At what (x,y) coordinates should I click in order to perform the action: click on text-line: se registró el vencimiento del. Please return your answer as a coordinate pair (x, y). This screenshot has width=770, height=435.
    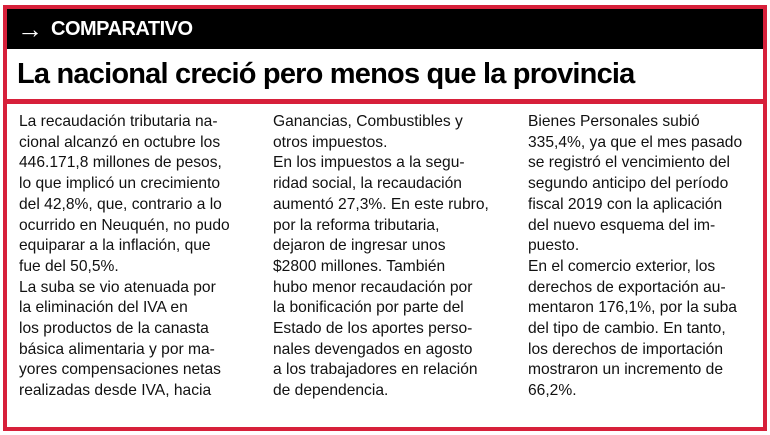
    Looking at the image, I should click on (629, 163).